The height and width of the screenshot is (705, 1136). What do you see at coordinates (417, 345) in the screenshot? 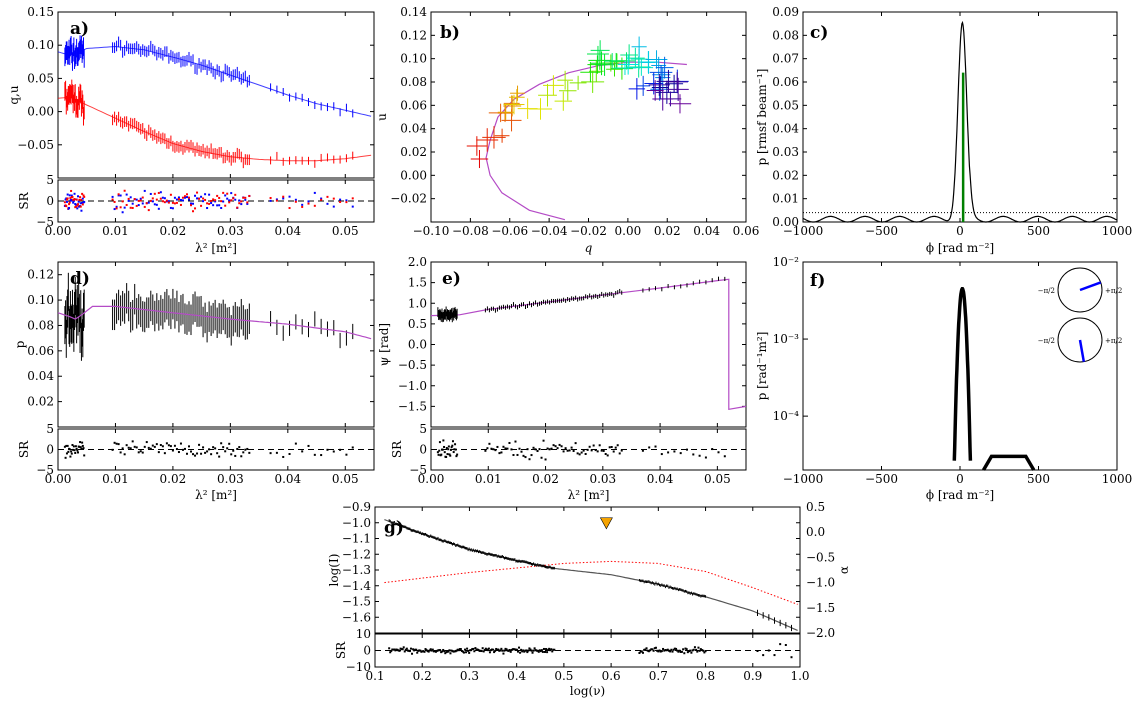
I see `e-ytick-label: 0.0` at bounding box center [417, 345].